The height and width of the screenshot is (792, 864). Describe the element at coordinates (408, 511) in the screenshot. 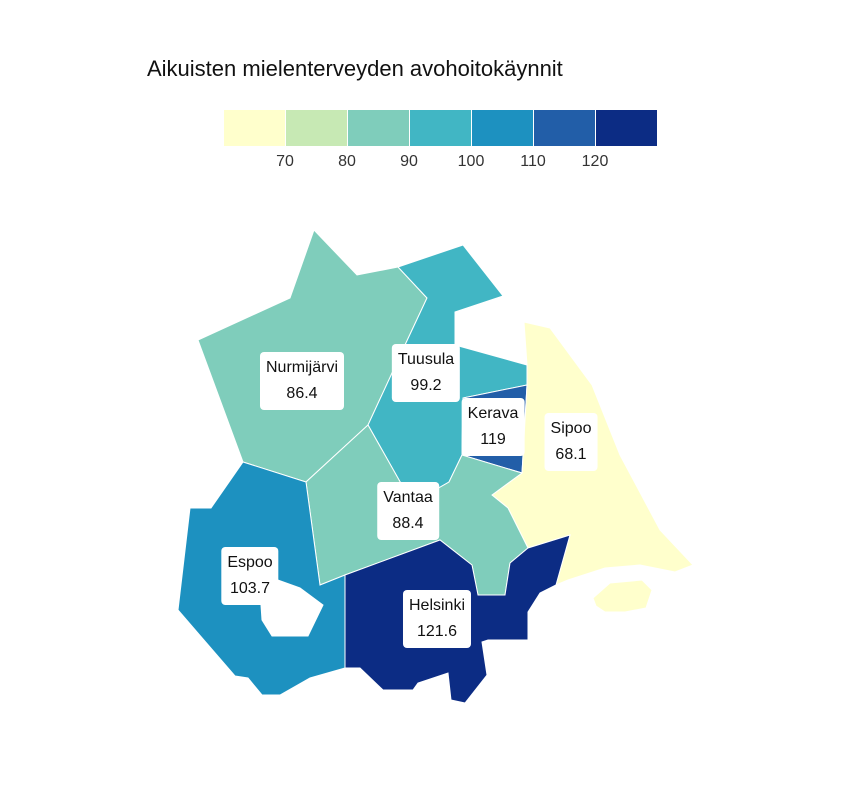

I see `label-vantaa: Vantaa 88.4` at that location.